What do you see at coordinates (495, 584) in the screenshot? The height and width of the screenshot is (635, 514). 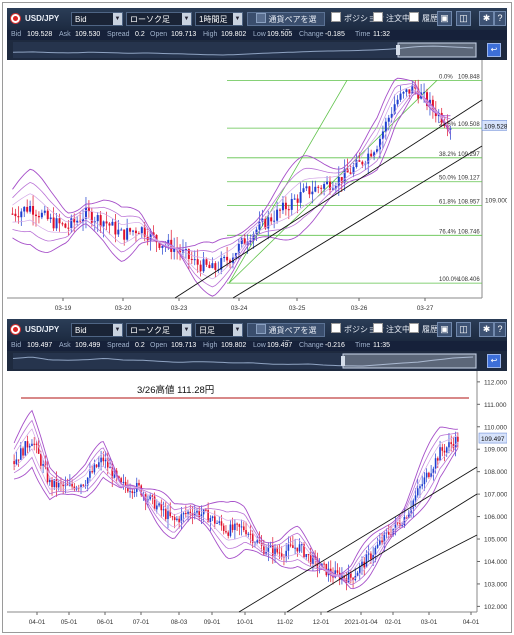 I see `y-tick-label: 103.000` at bounding box center [495, 584].